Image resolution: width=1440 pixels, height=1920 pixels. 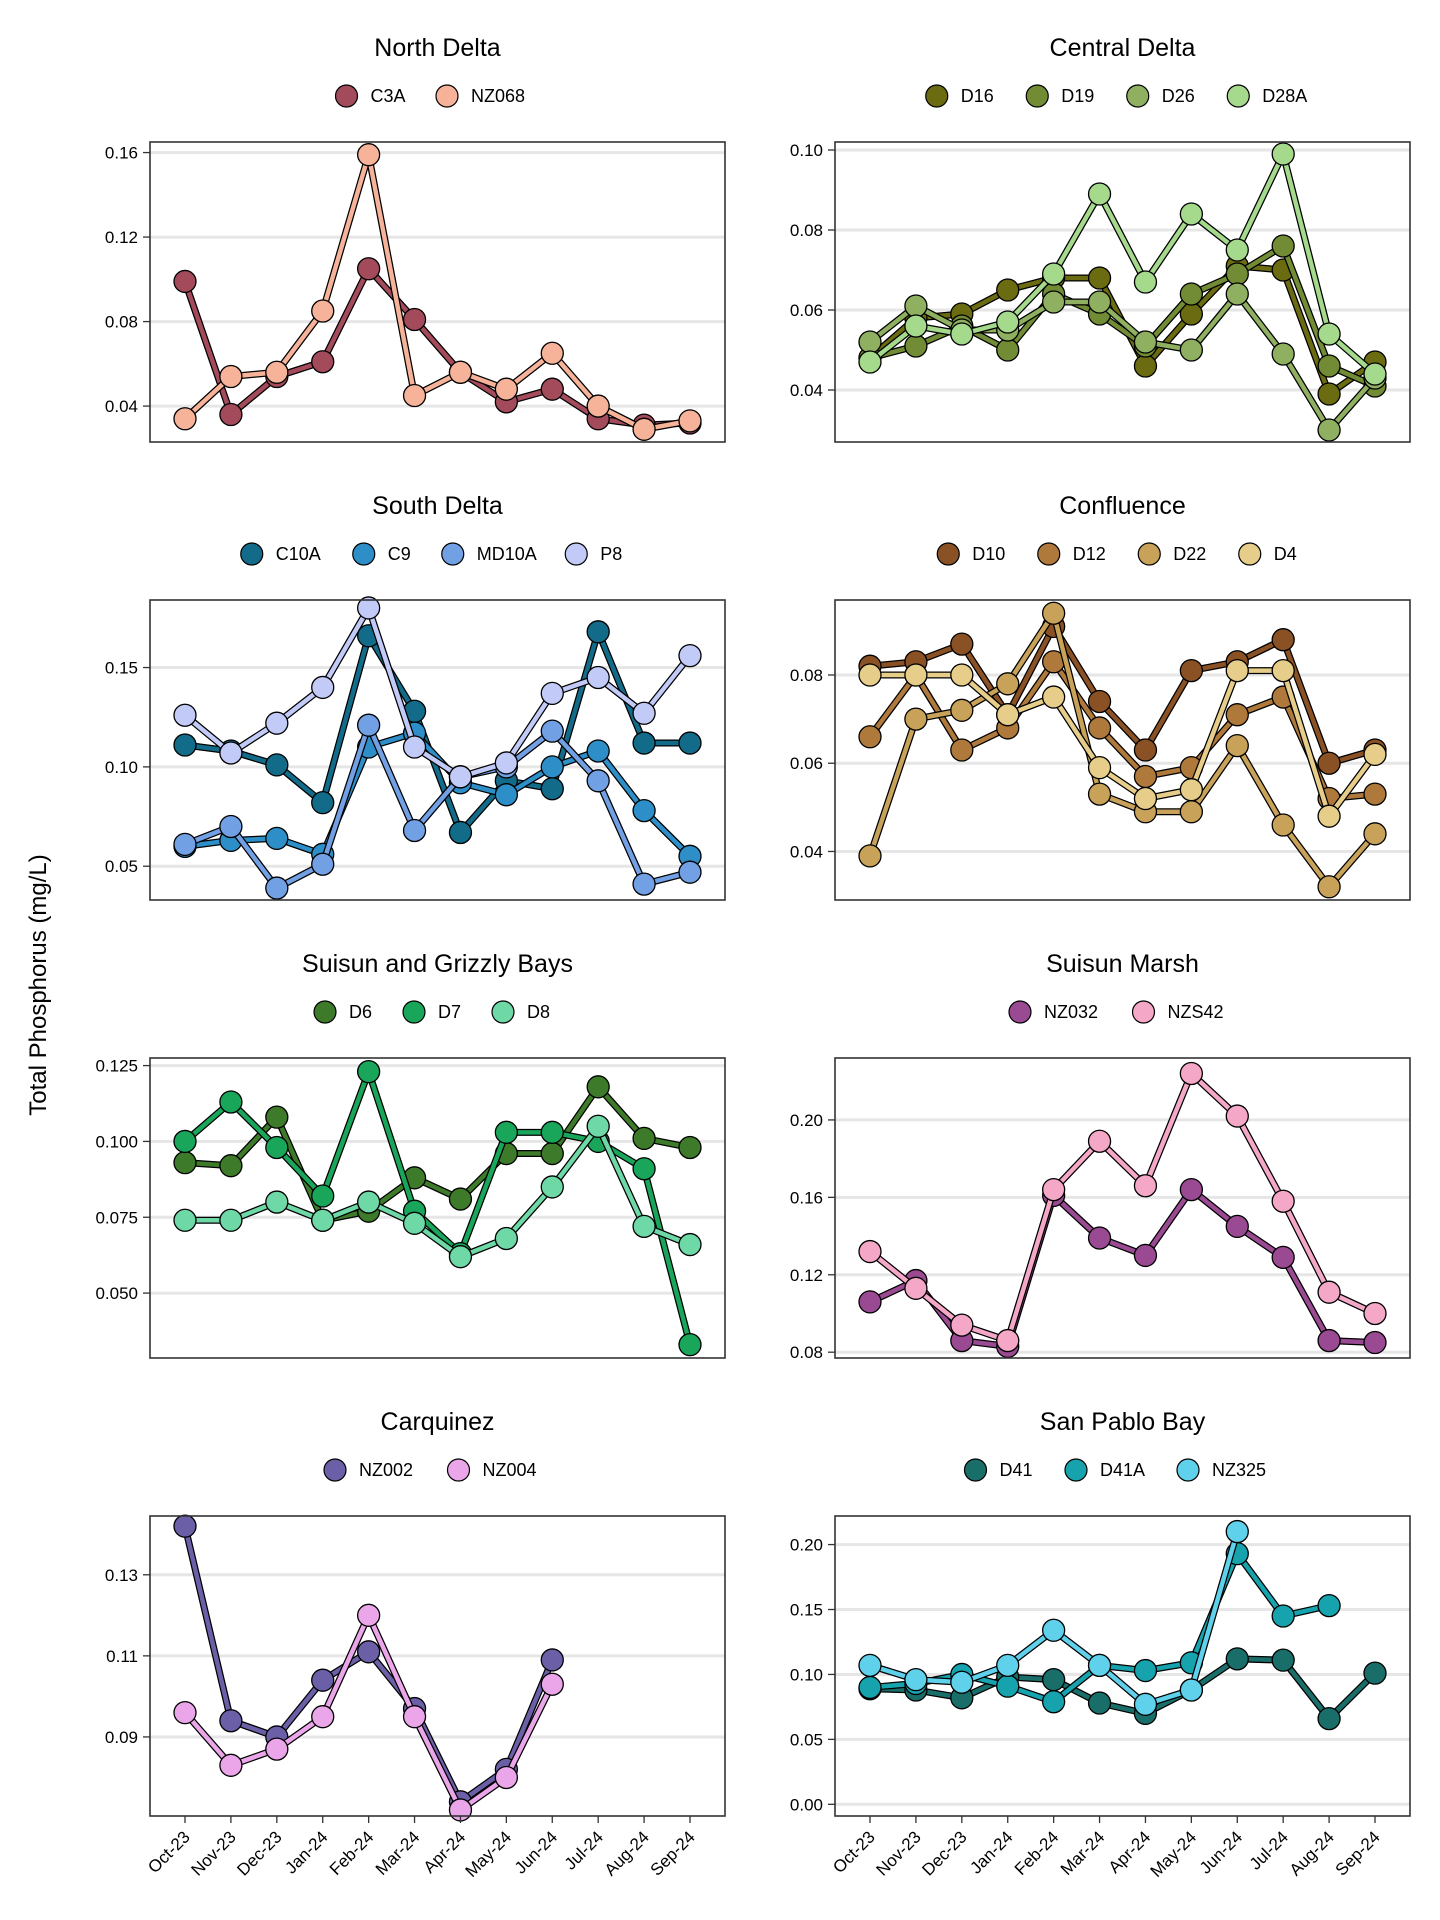 What do you see at coordinates (1077, 96) in the screenshot?
I see `legend-label-d19: D19` at bounding box center [1077, 96].